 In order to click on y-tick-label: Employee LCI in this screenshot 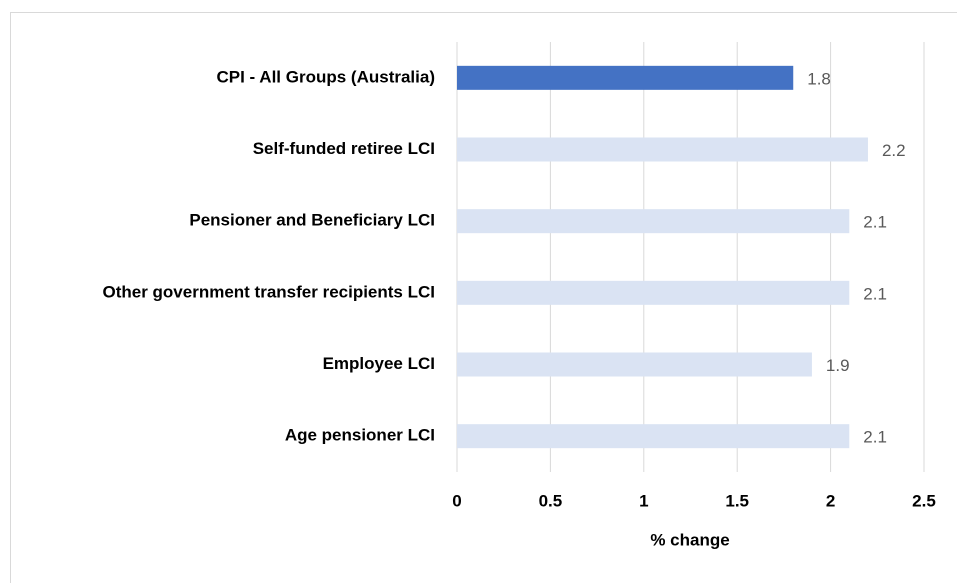, I will do `click(379, 363)`.